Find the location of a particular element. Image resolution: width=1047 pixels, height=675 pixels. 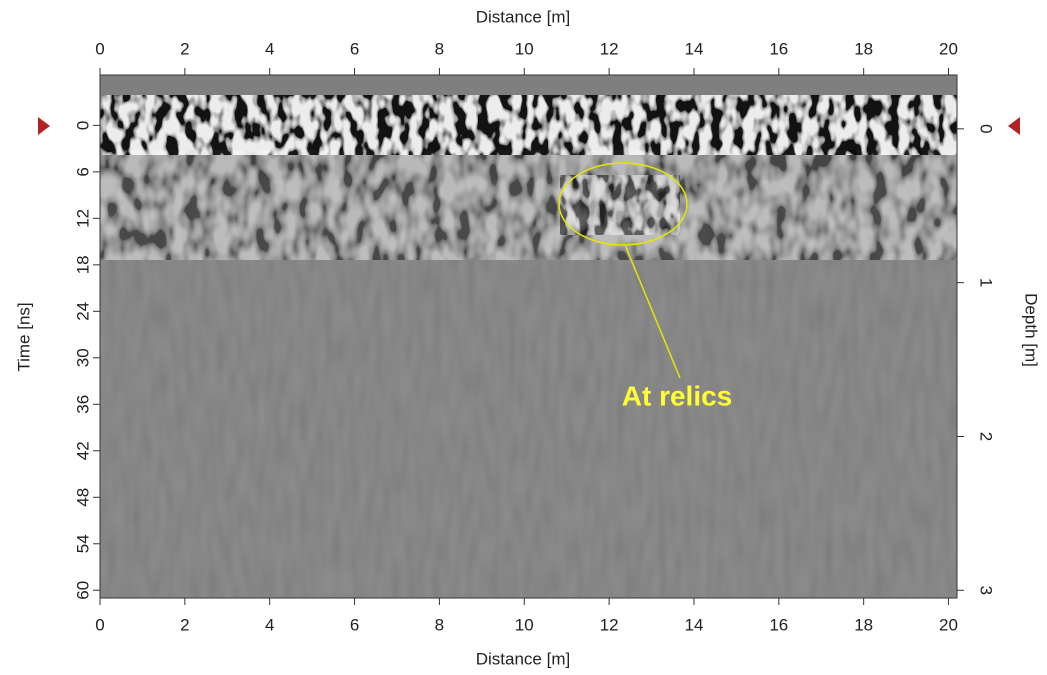

x-tick-label: 14 is located at coordinates (693, 624).